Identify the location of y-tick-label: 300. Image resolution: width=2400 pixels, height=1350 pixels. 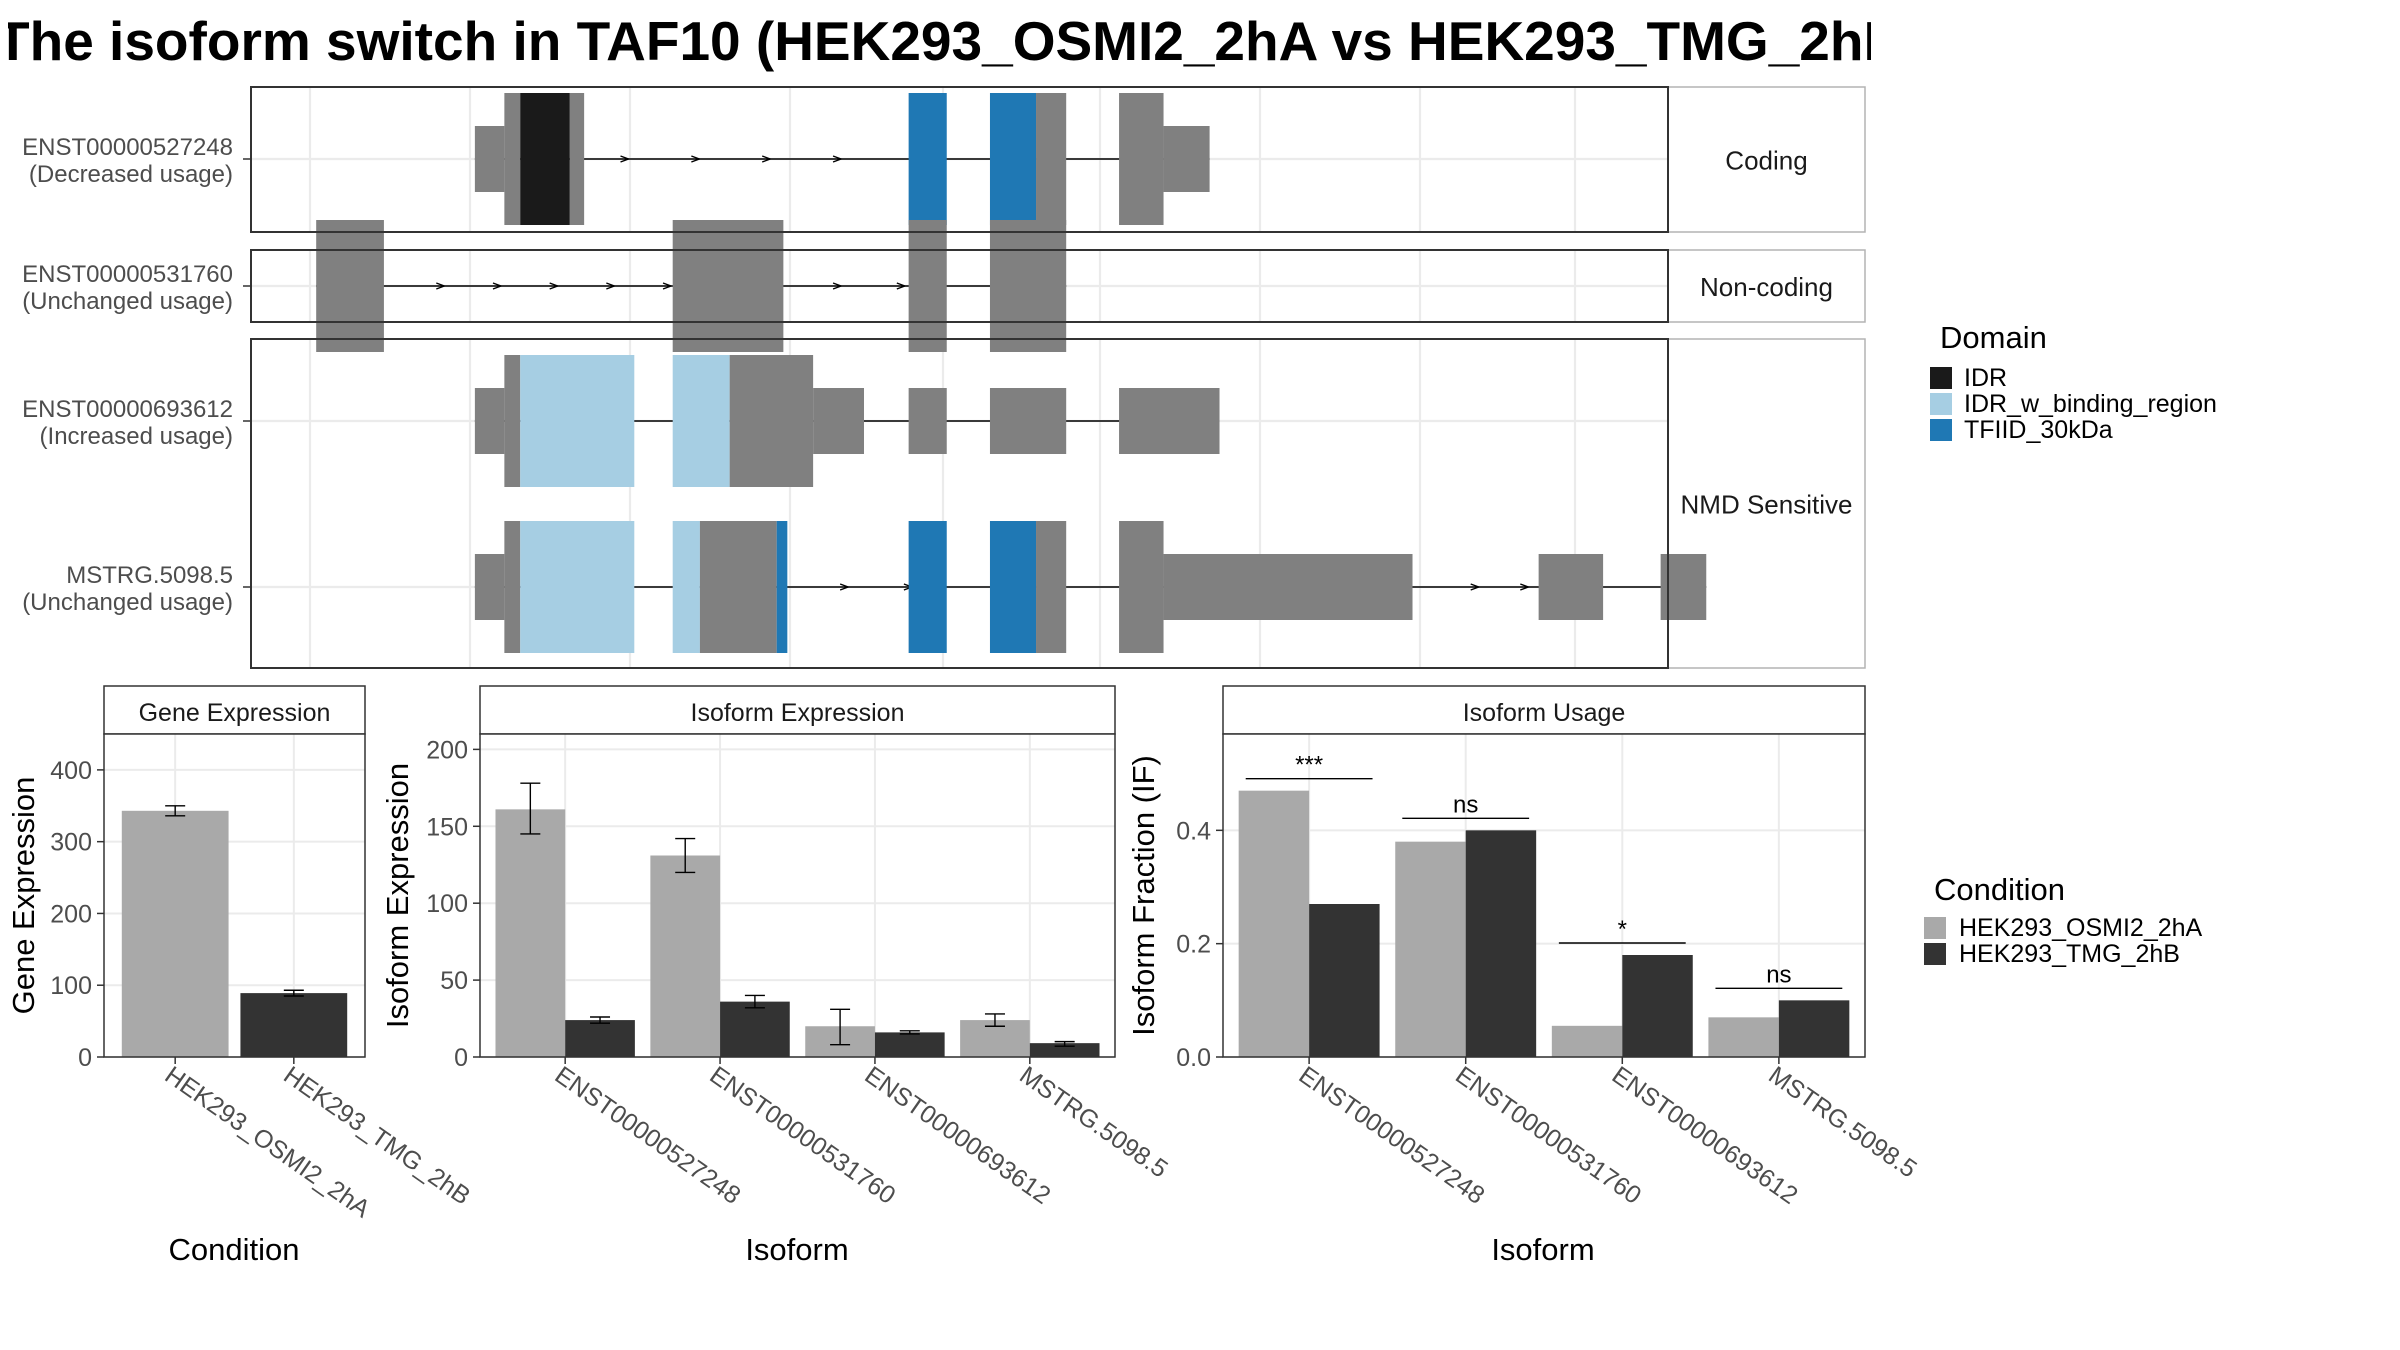
(71, 843).